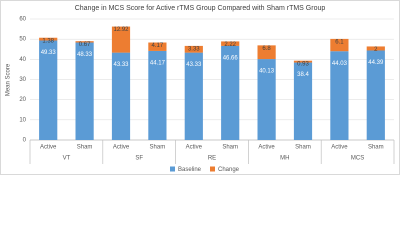  What do you see at coordinates (190, 170) in the screenshot?
I see `legend-label: Baseline` at bounding box center [190, 170].